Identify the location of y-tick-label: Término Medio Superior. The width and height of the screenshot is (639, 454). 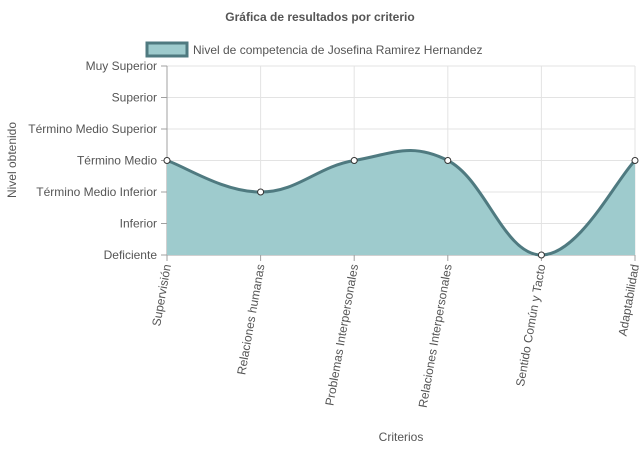
(92, 129).